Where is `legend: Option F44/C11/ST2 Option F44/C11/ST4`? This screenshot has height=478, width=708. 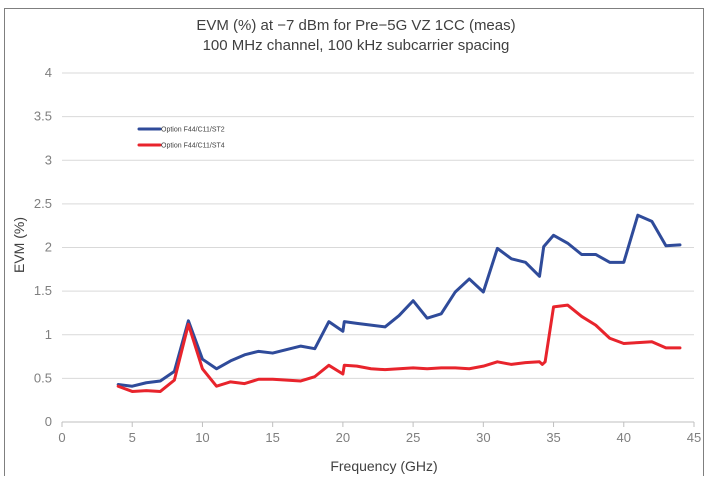 legend: Option F44/C11/ST2 Option F44/C11/ST4 is located at coordinates (181, 138).